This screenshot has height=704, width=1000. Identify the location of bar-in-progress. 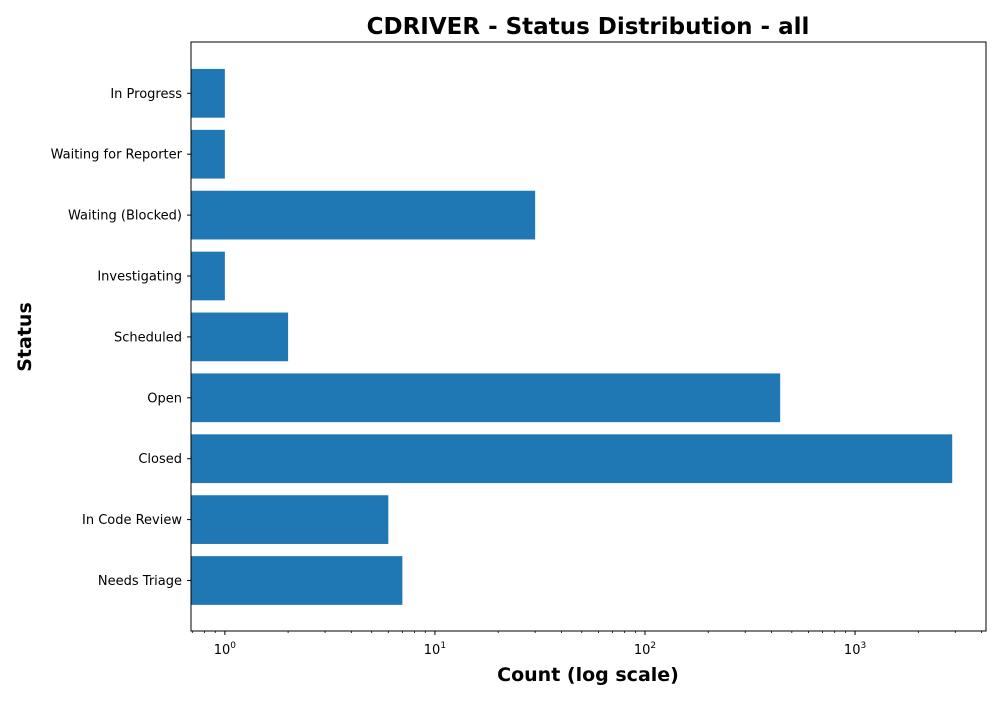
(208, 93).